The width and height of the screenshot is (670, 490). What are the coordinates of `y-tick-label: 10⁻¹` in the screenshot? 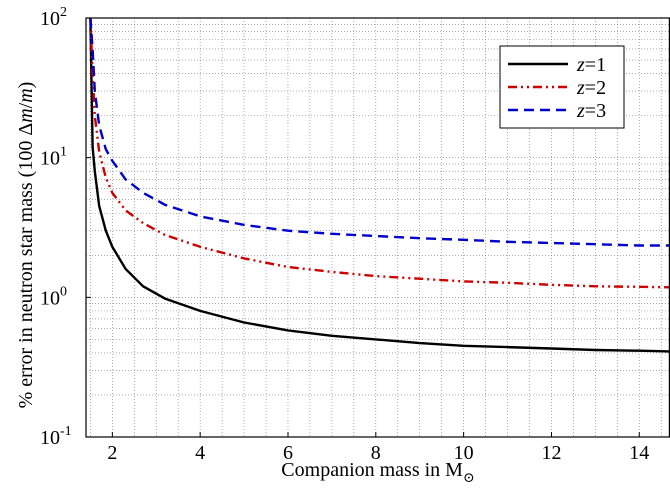 It's located at (56, 436).